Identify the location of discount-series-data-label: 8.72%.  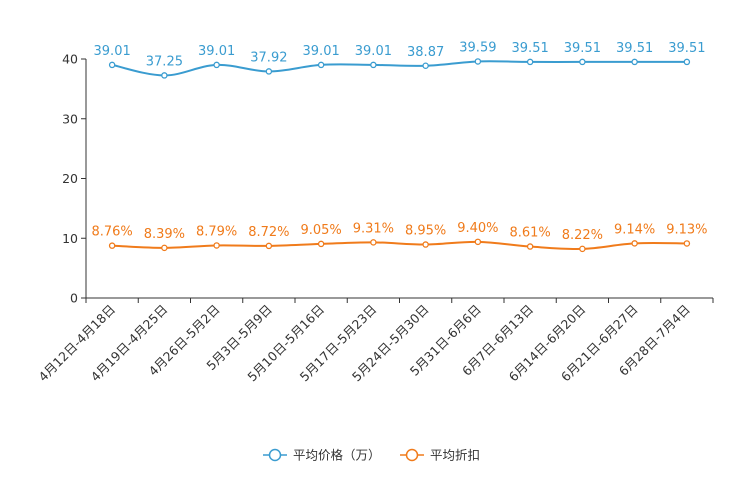
(268, 232).